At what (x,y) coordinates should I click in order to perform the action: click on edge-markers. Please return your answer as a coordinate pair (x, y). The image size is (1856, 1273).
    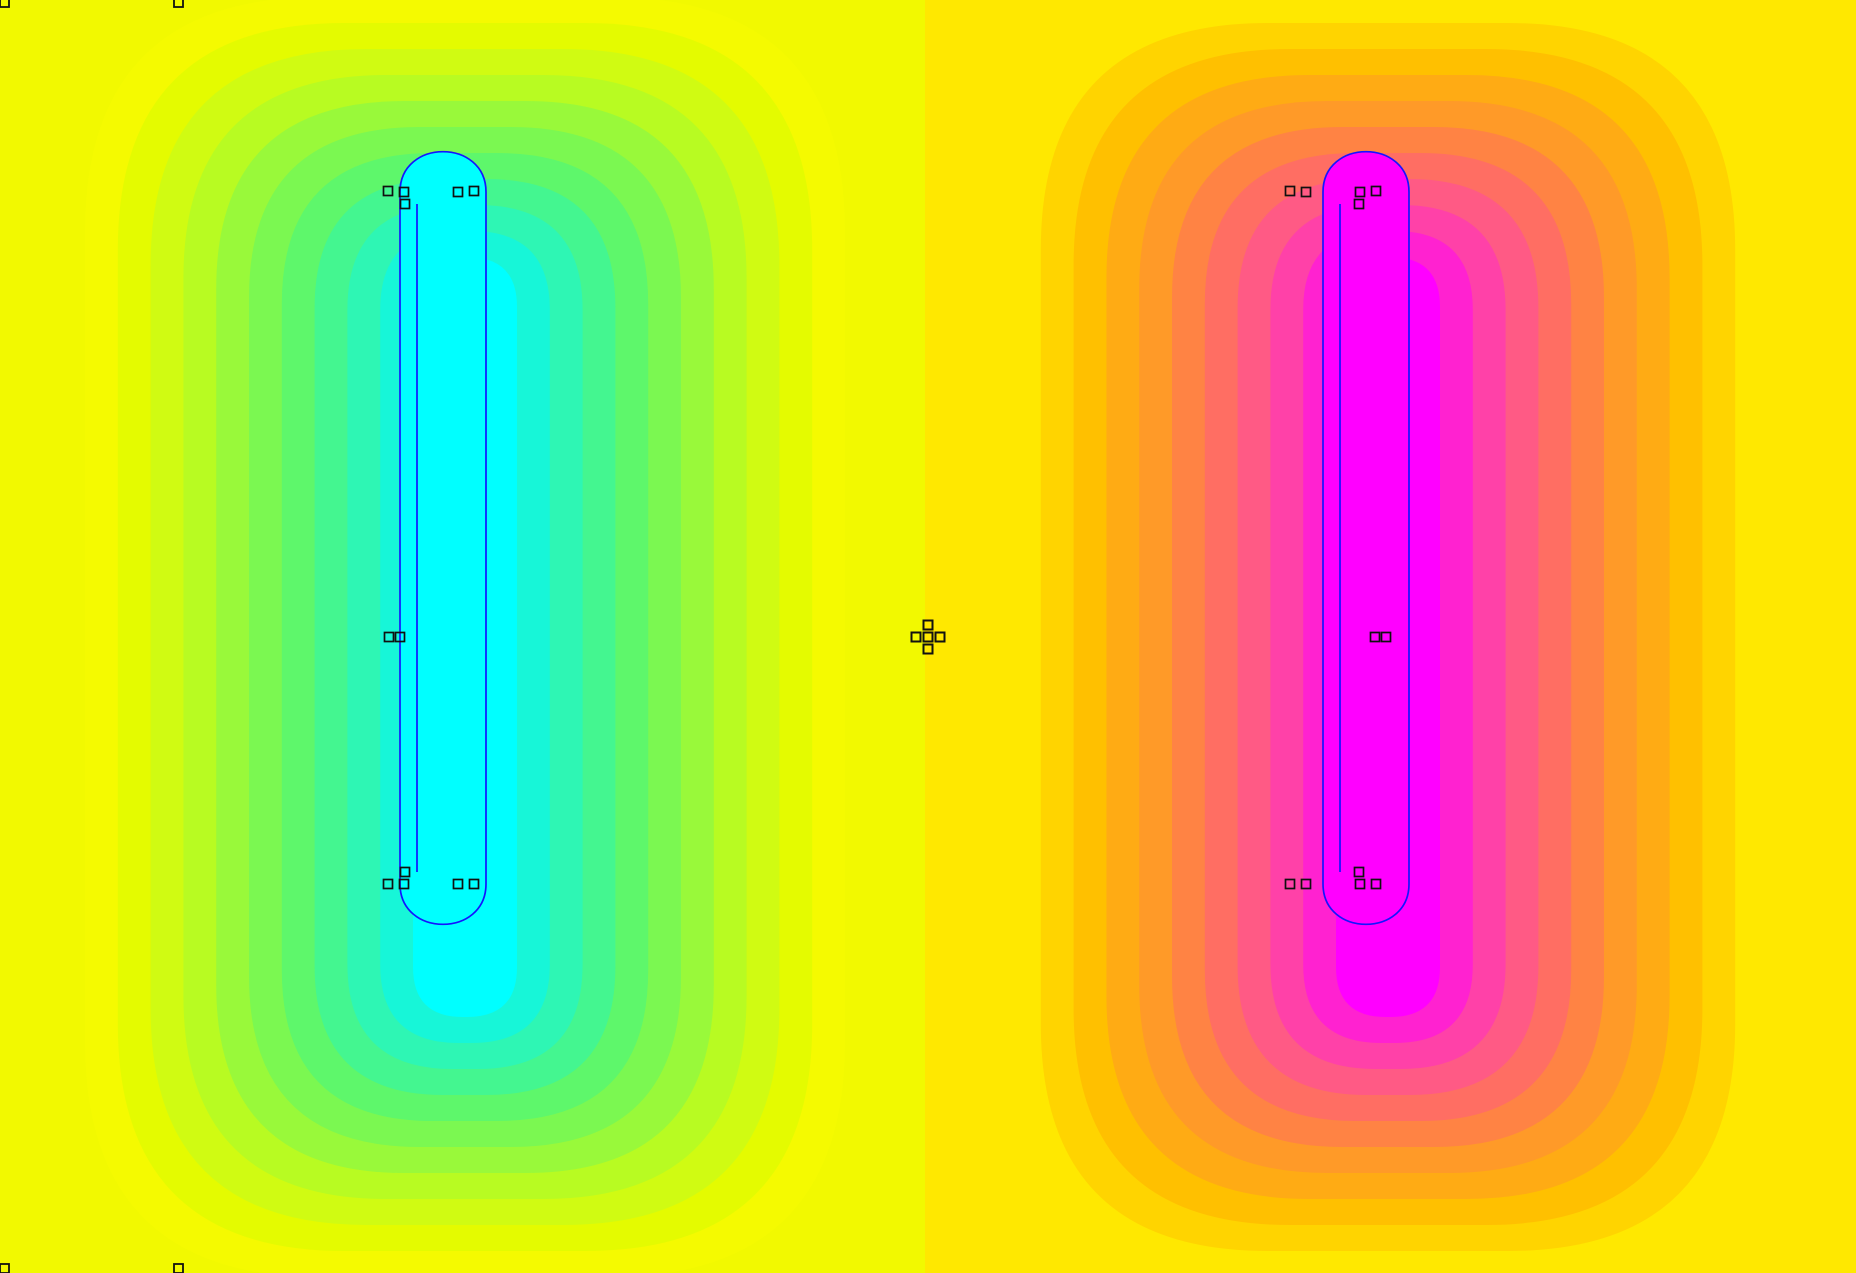
    Looking at the image, I should click on (92, 636).